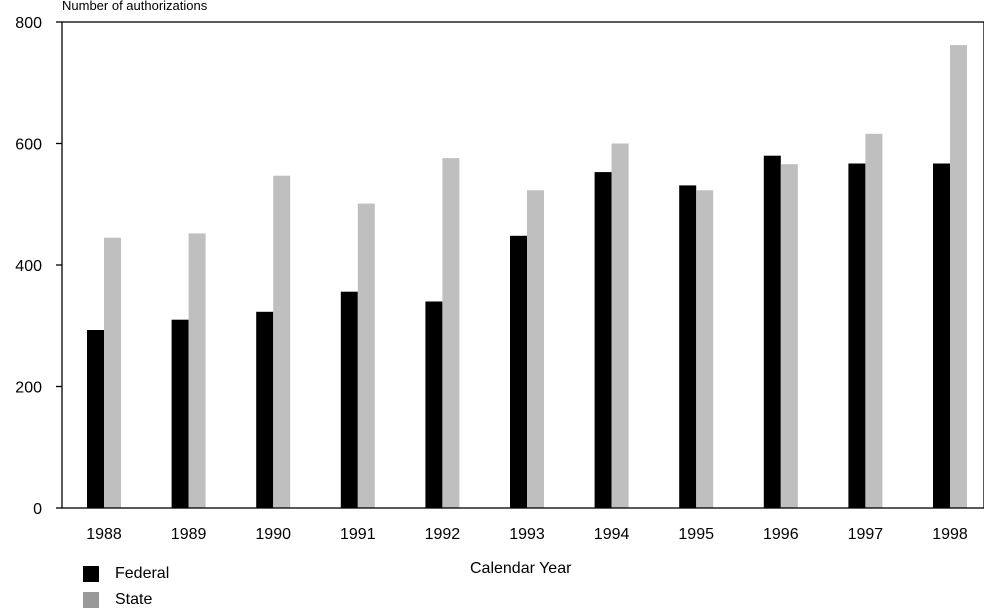  Describe the element at coordinates (28, 266) in the screenshot. I see `y-tick-label-400: 400` at that location.